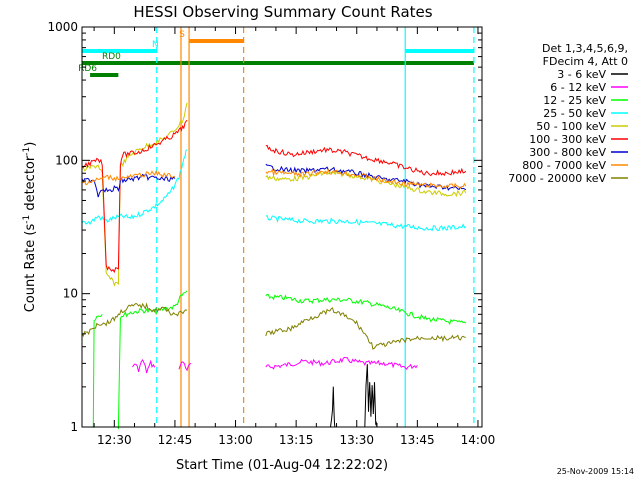 The width and height of the screenshot is (640, 480). Describe the element at coordinates (567, 139) in the screenshot. I see `legend-entry-label: 100 - 300 keV` at that location.